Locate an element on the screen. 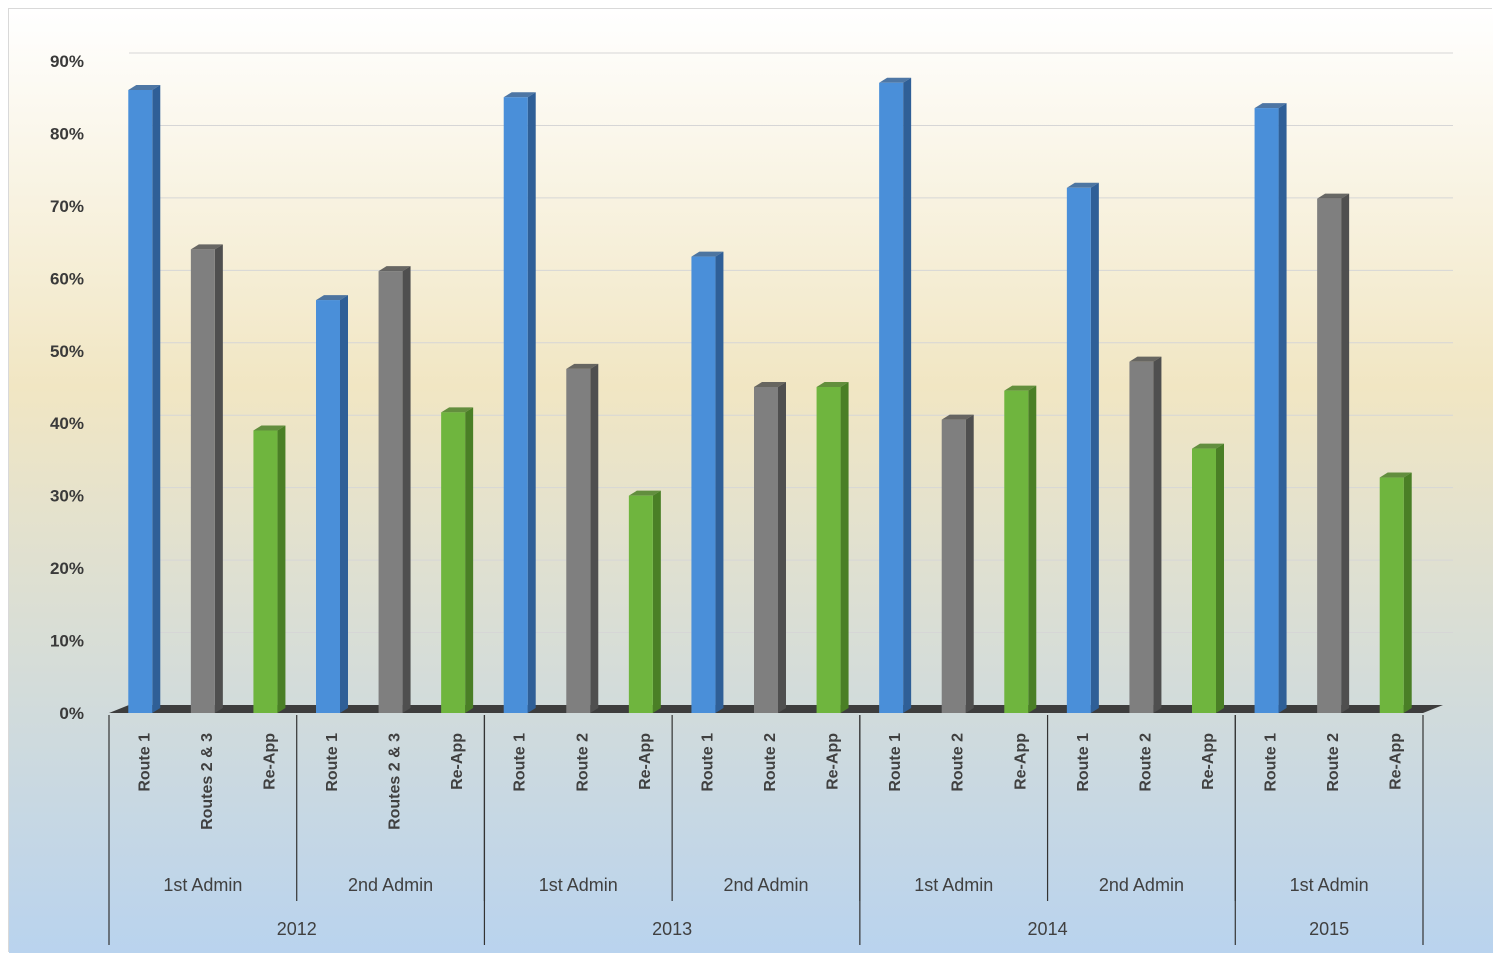 The image size is (1497, 957). category-label: Routes 2 & 3 is located at coordinates (395, 781).